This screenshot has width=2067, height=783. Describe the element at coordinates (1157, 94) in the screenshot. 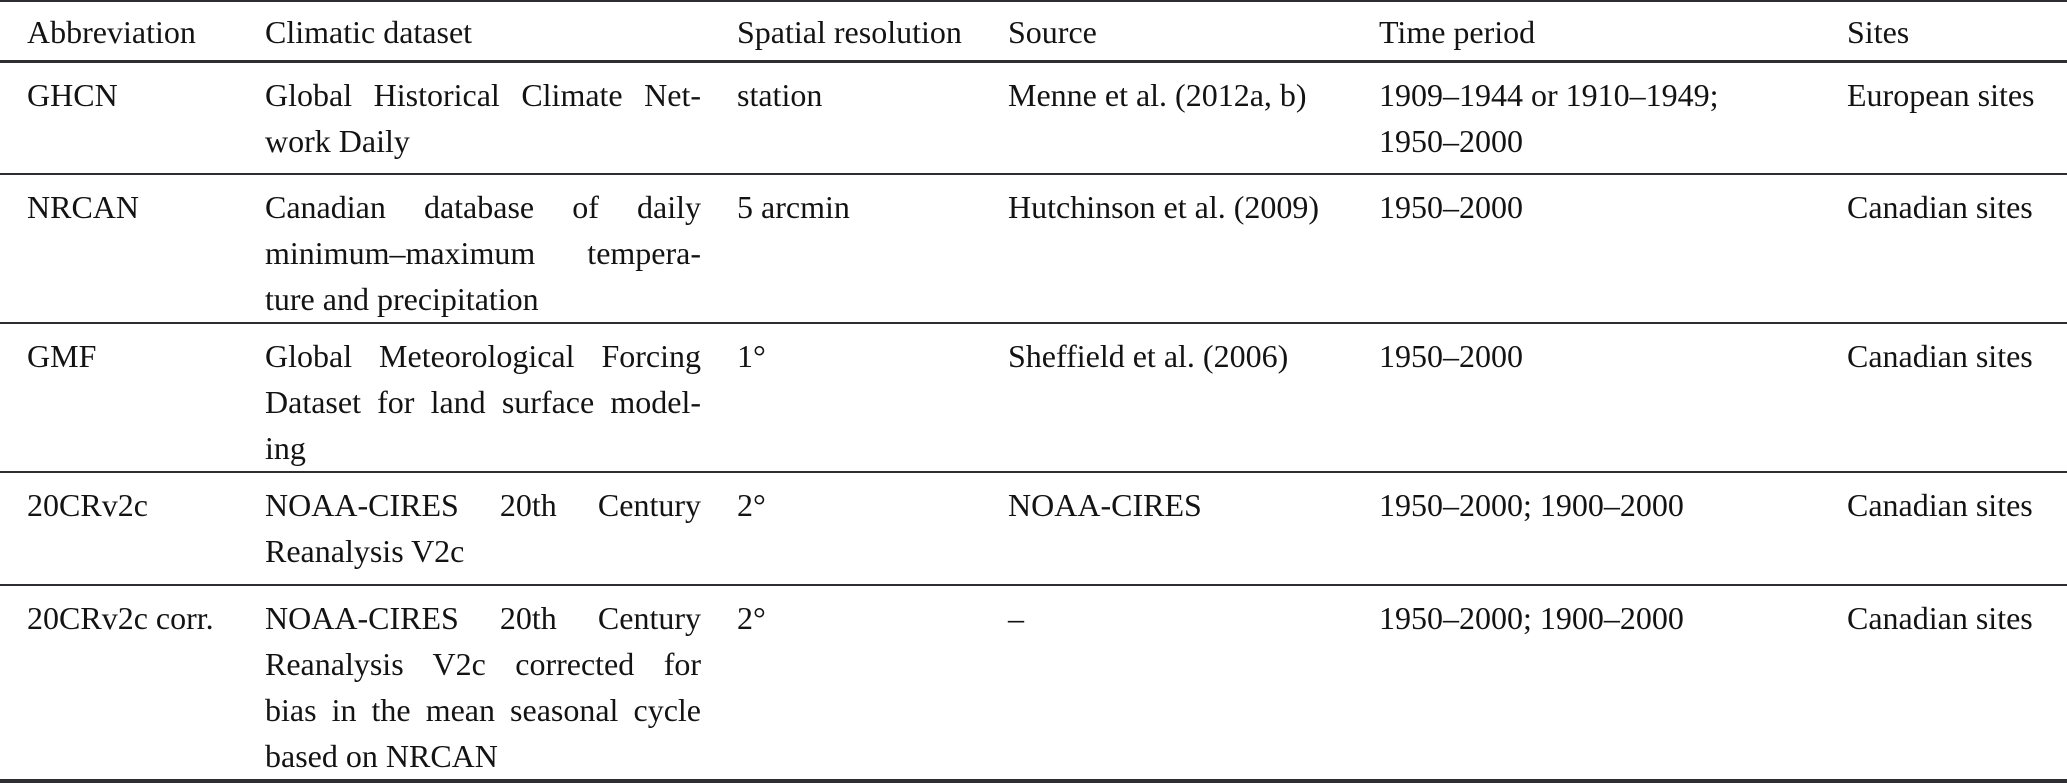

I see `source-text: Menne et al. (2012a, b)` at that location.